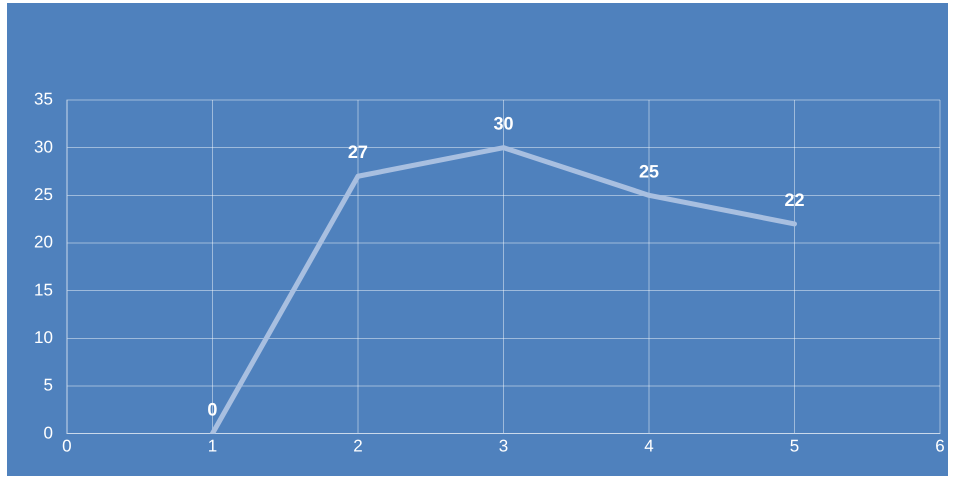 This screenshot has height=478, width=956. Describe the element at coordinates (213, 446) in the screenshot. I see `x-tick-label: 1` at that location.